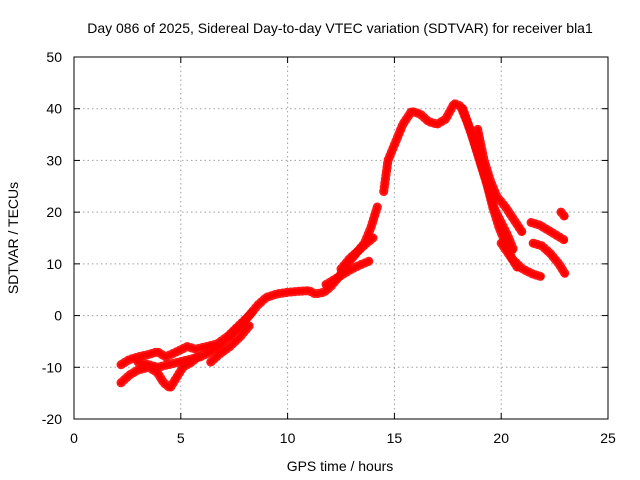  Describe the element at coordinates (13, 238) in the screenshot. I see `y-axis-label: SDTVAR / TECUs` at that location.